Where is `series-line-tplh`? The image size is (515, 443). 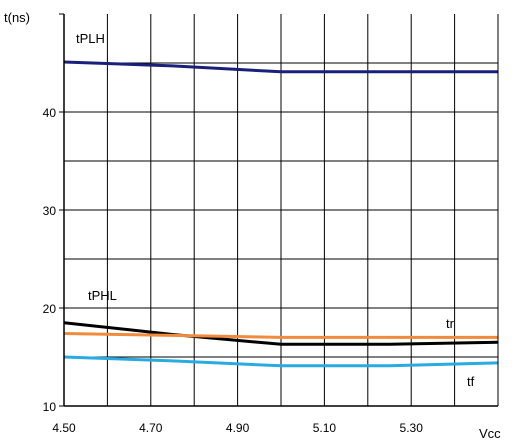
series-line-tplh is located at coordinates (280, 67).